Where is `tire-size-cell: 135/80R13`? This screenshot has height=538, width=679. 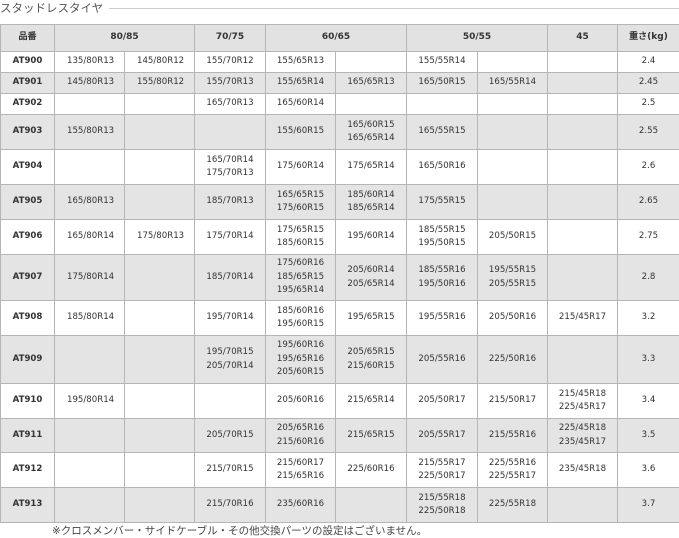 tire-size-cell: 135/80R13 is located at coordinates (89, 62).